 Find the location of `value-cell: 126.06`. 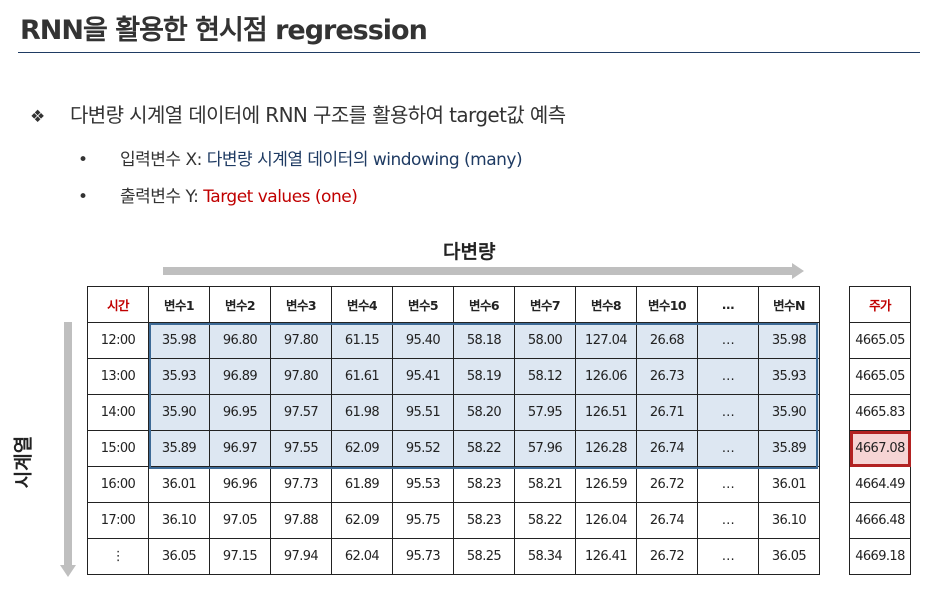

value-cell: 126.06 is located at coordinates (606, 376).